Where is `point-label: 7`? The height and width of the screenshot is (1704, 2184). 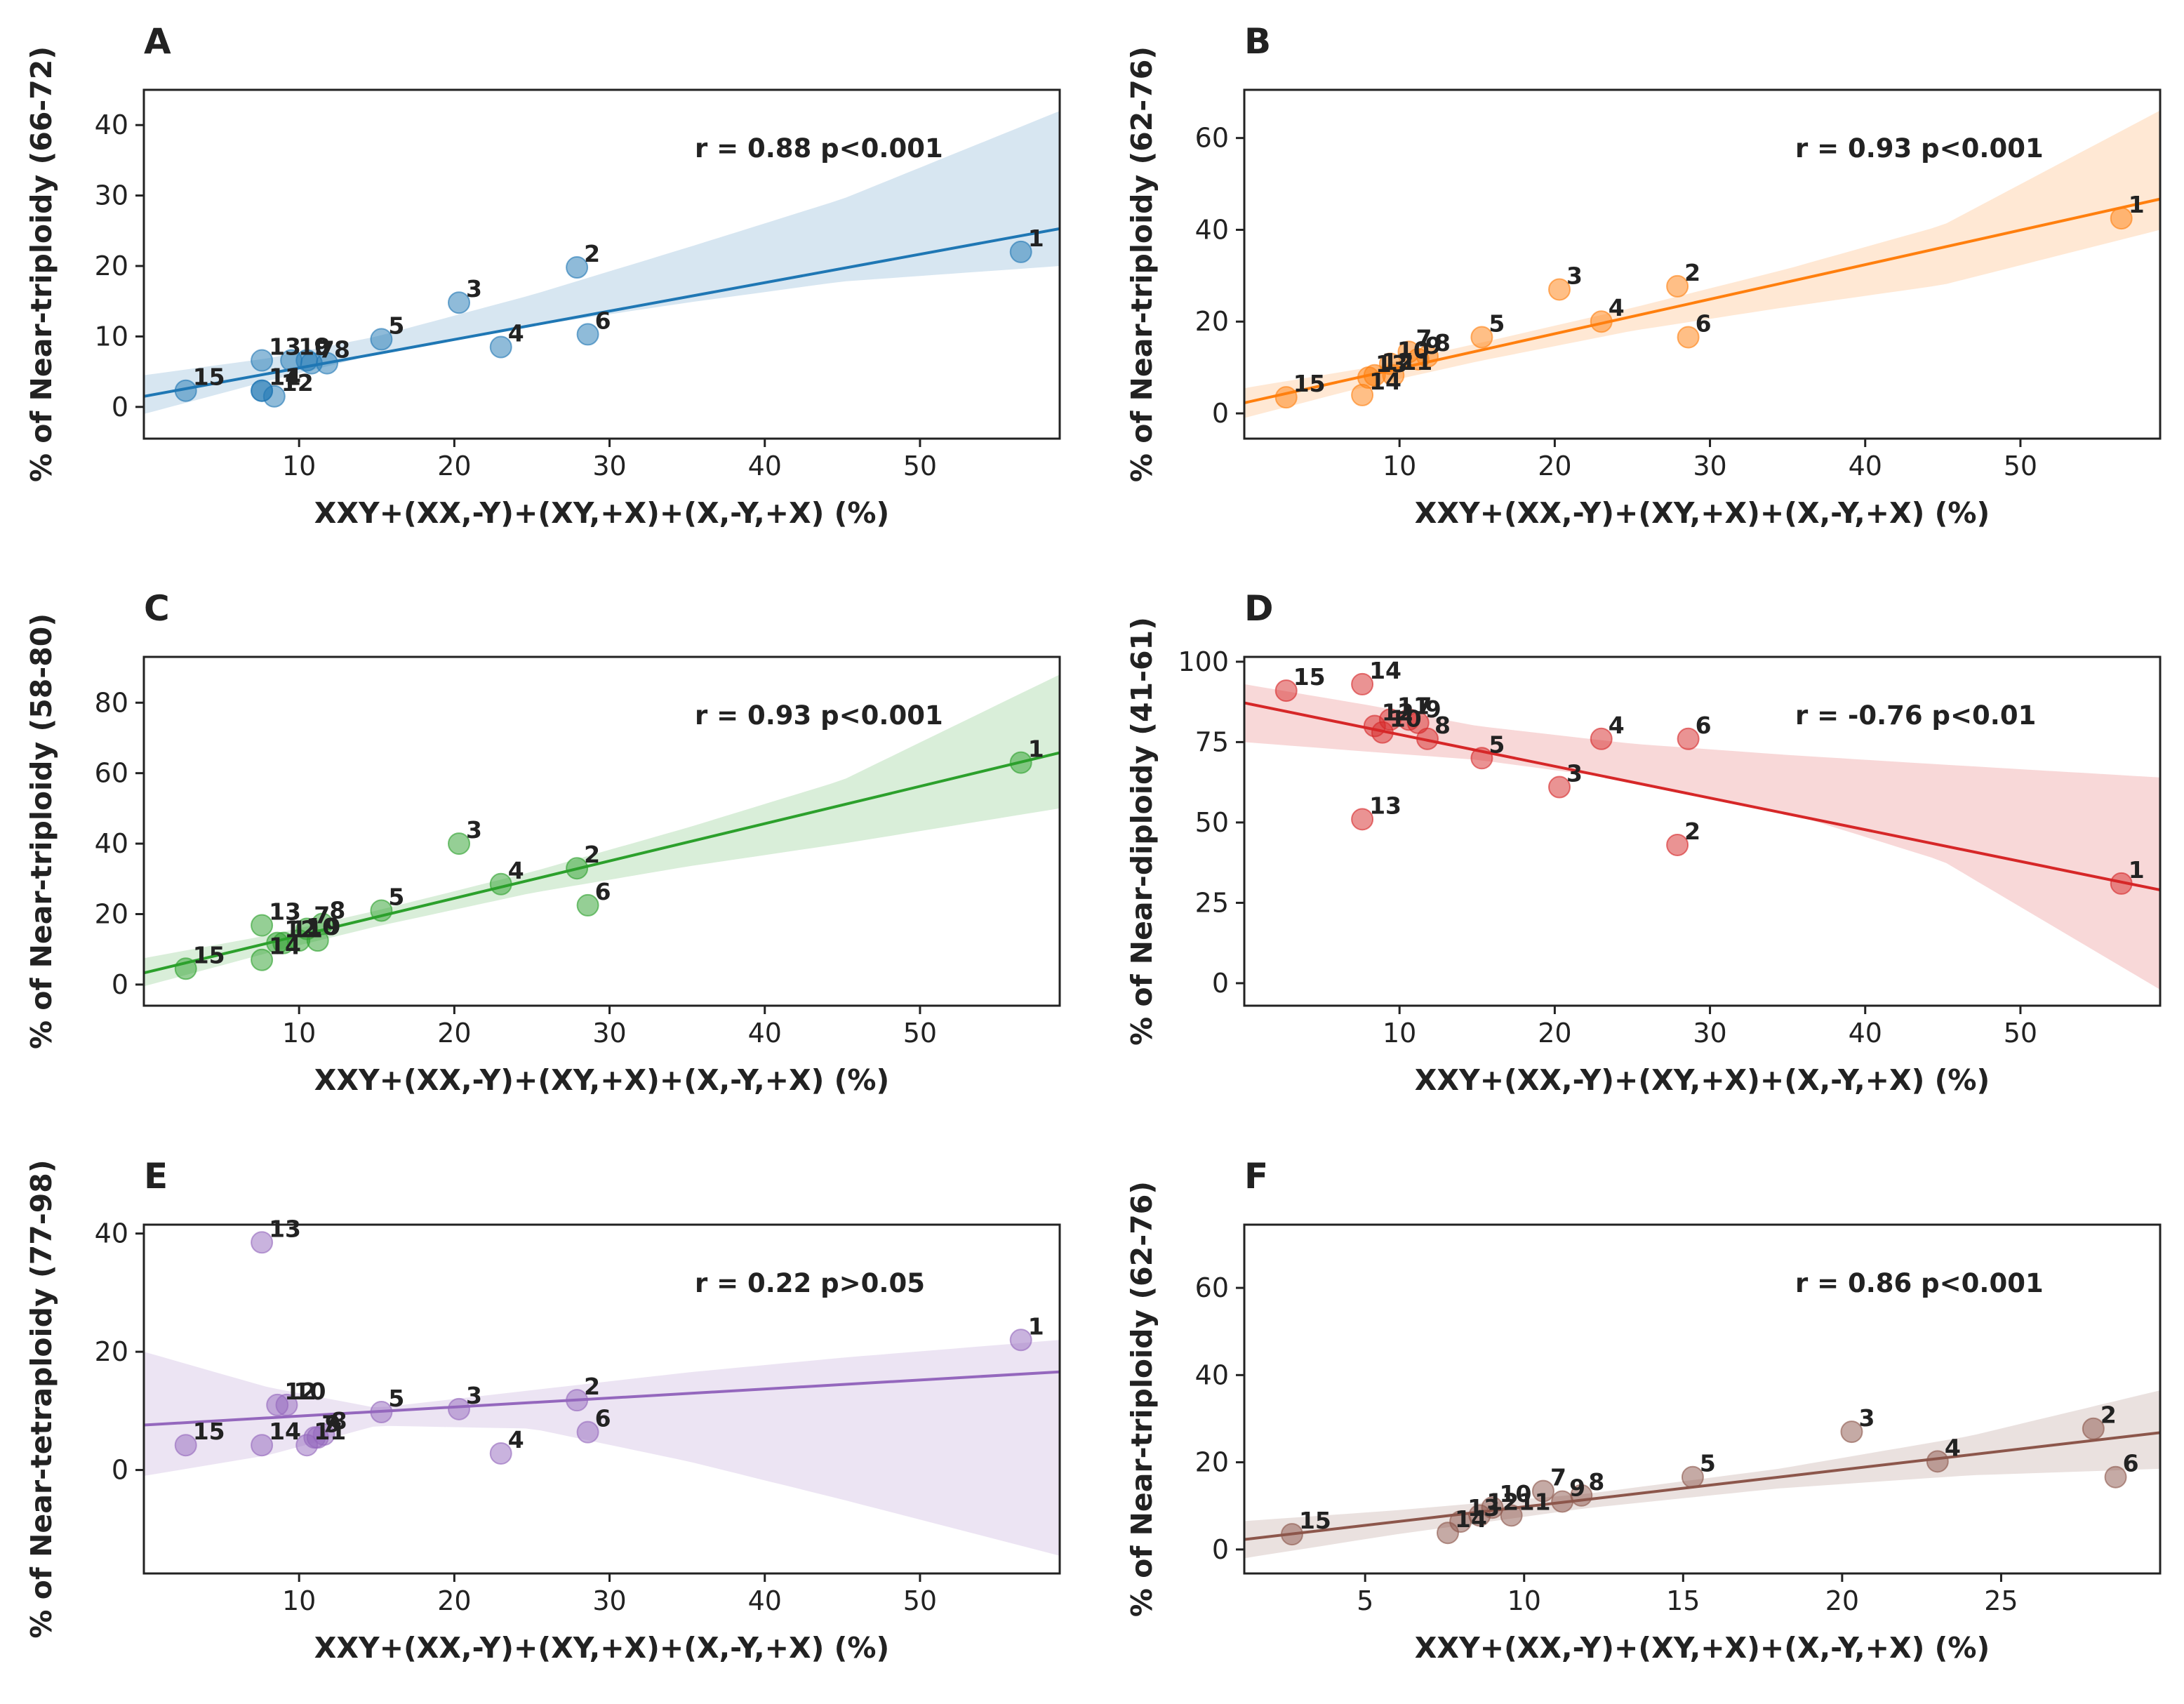
point-label: 7 is located at coordinates (1424, 705).